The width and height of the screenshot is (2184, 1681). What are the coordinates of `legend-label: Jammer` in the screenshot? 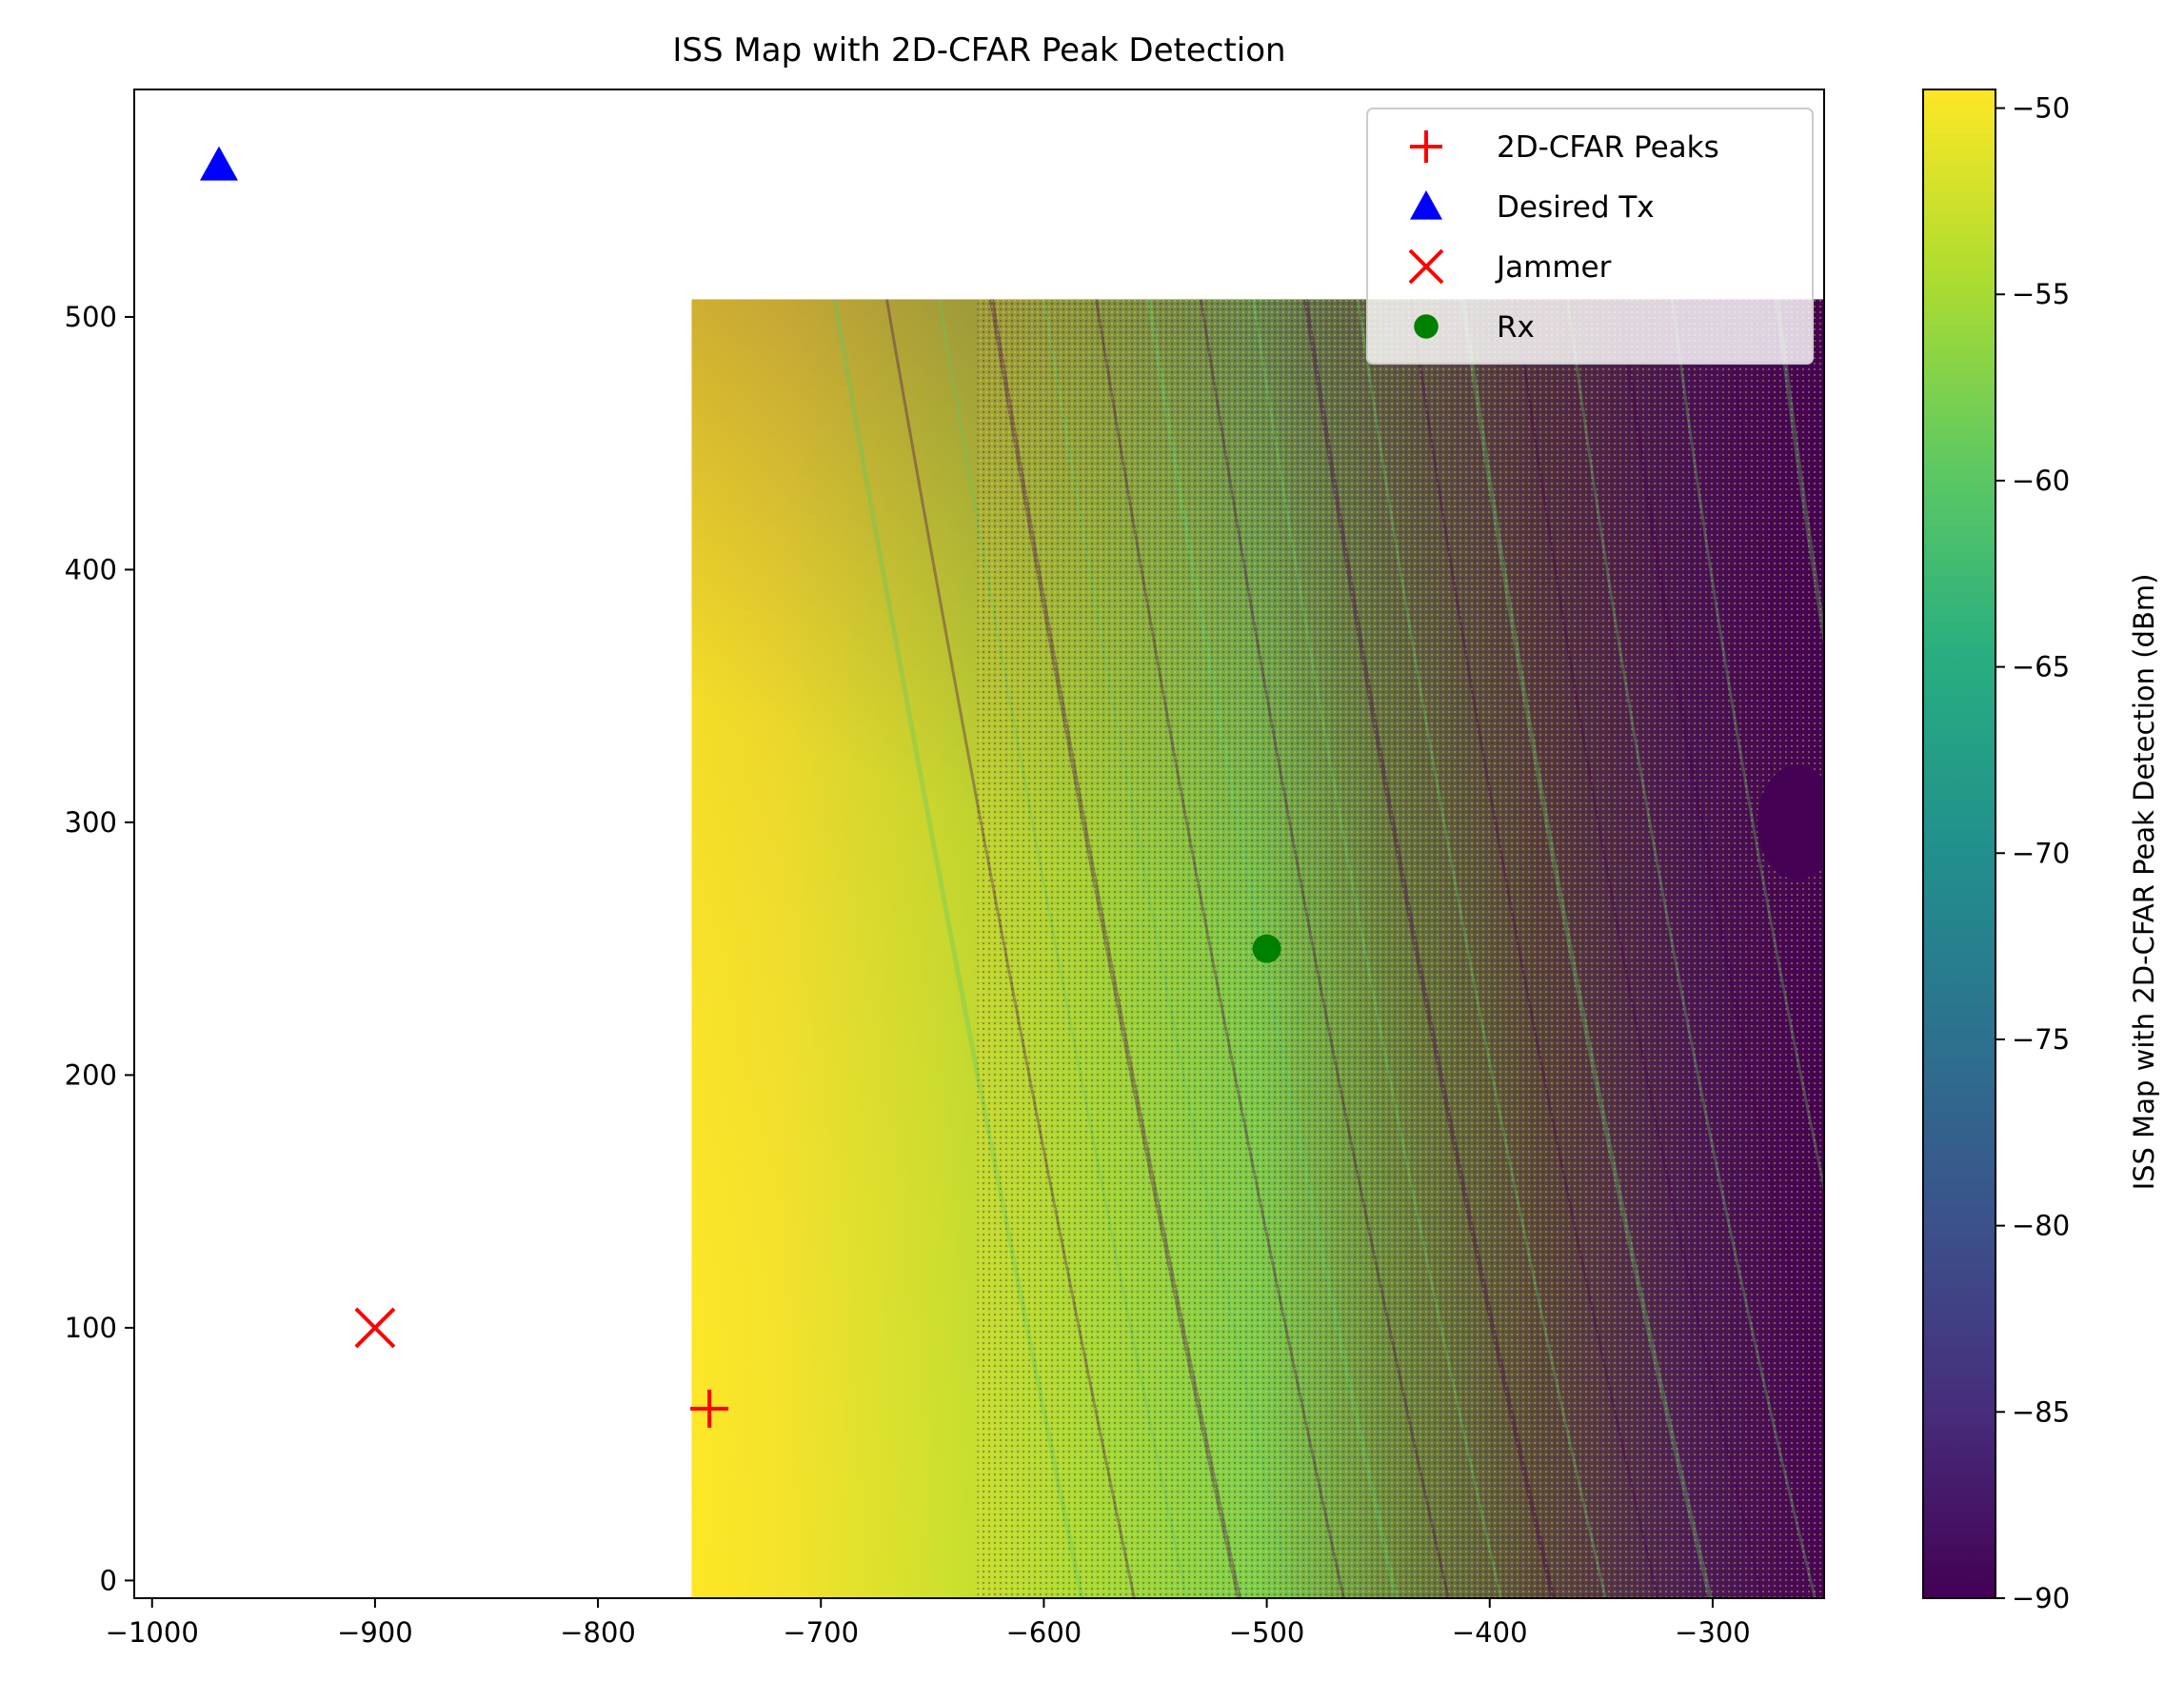 It's located at (1553, 267).